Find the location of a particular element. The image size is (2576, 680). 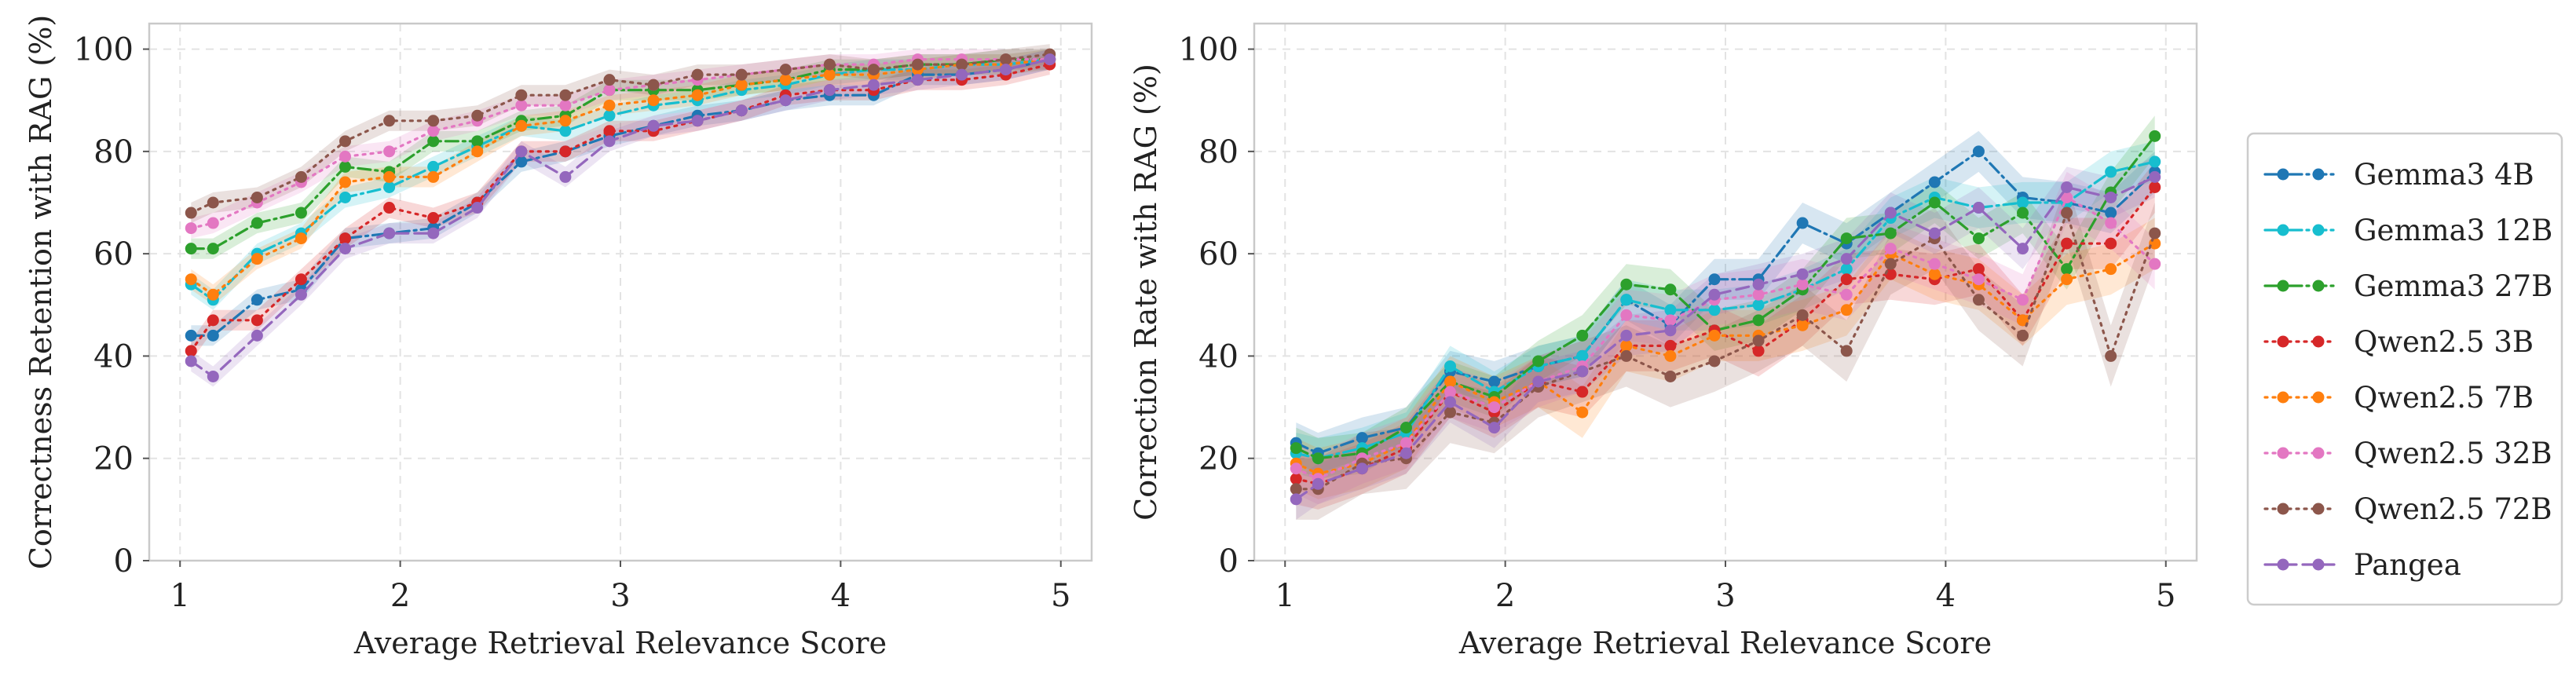

legend-item-qwen2-5-3b: Qwen2.5 3B is located at coordinates (2399, 342).